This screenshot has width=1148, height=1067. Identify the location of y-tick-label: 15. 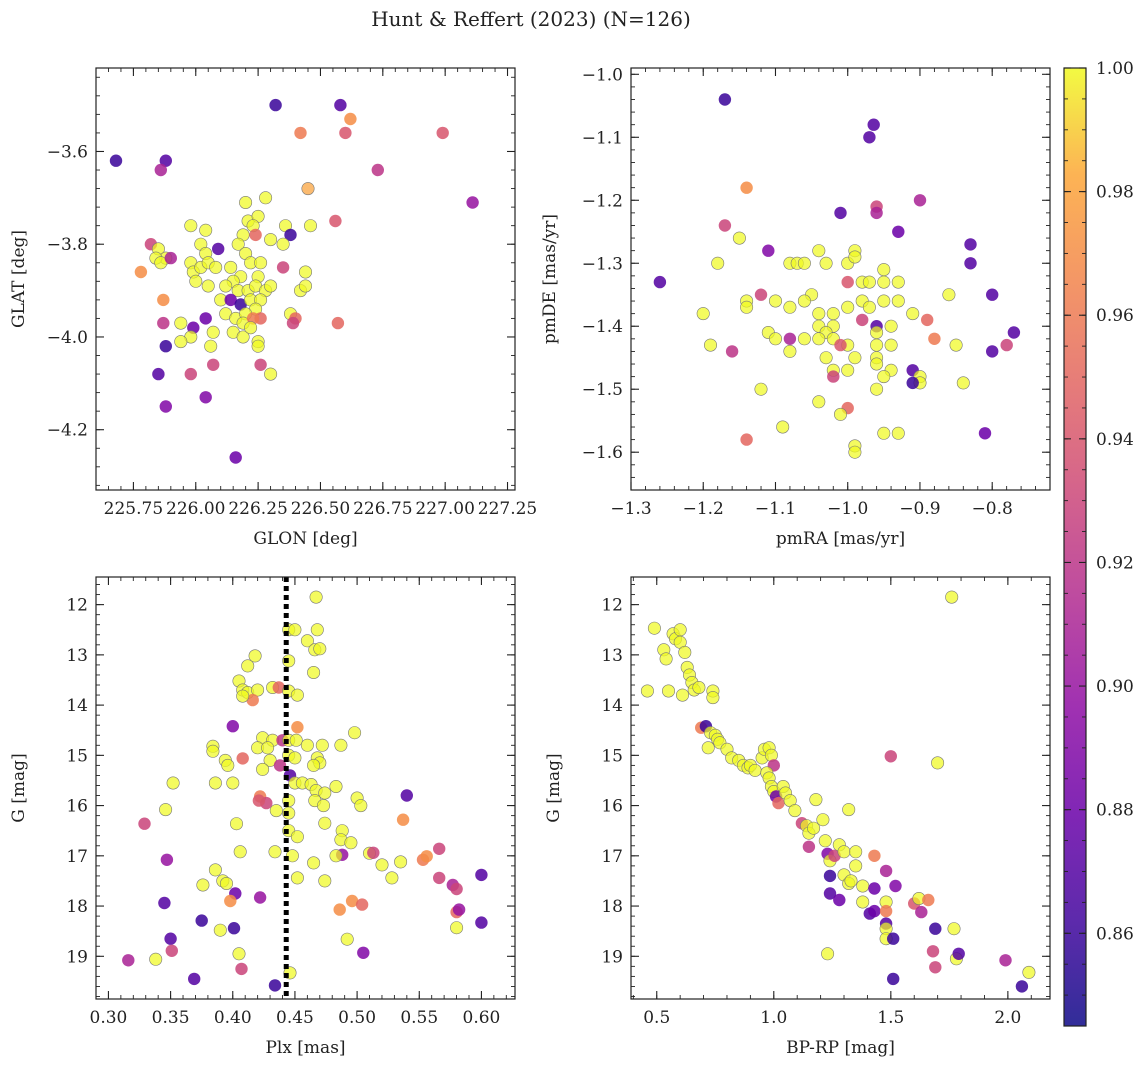
(612, 756).